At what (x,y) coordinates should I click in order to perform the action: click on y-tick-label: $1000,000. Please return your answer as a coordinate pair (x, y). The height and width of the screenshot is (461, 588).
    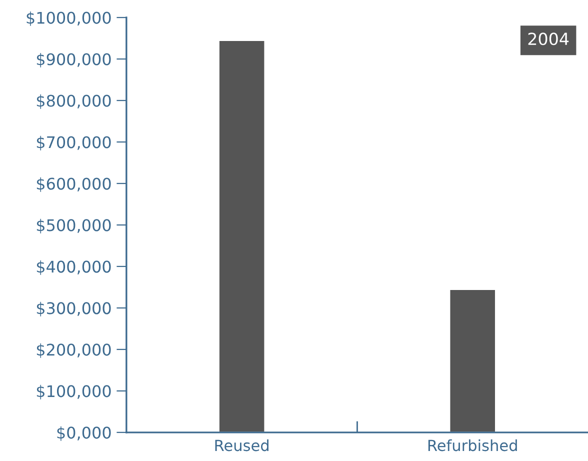
    Looking at the image, I should click on (68, 18).